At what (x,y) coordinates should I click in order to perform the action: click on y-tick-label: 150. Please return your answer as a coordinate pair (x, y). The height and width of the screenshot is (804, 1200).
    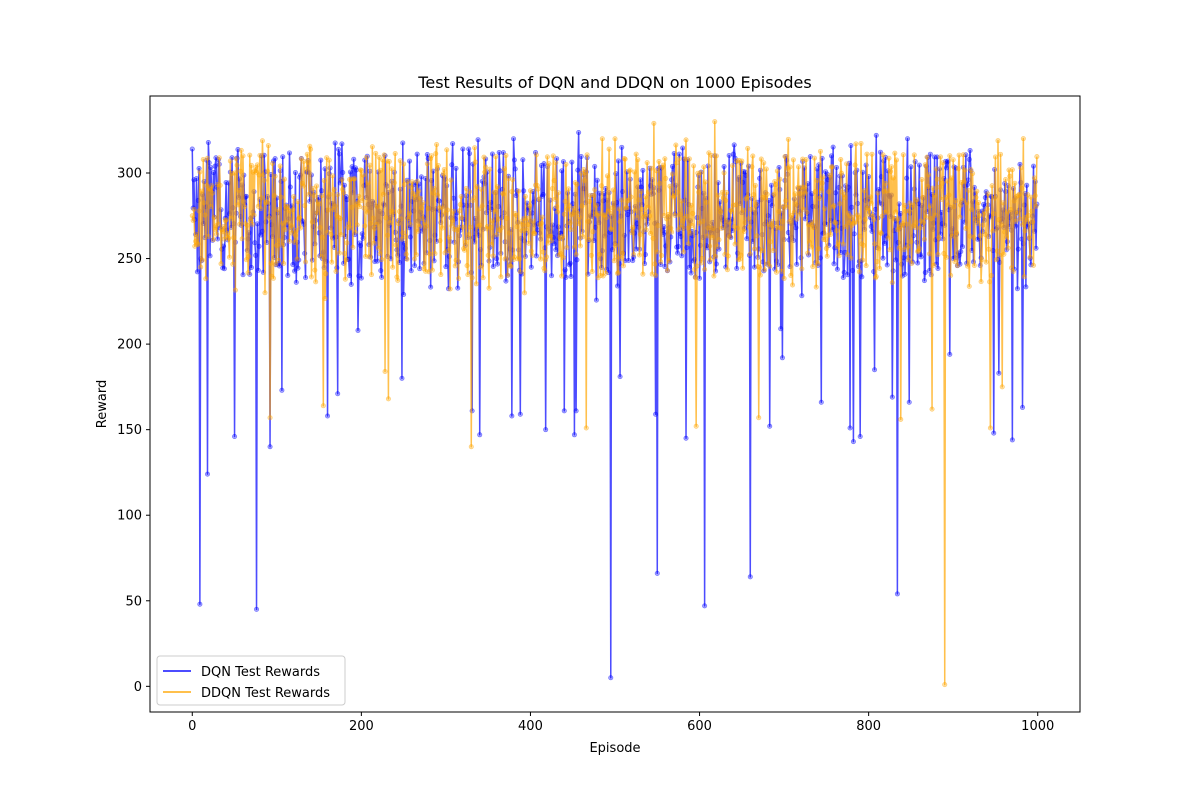
    Looking at the image, I should click on (129, 430).